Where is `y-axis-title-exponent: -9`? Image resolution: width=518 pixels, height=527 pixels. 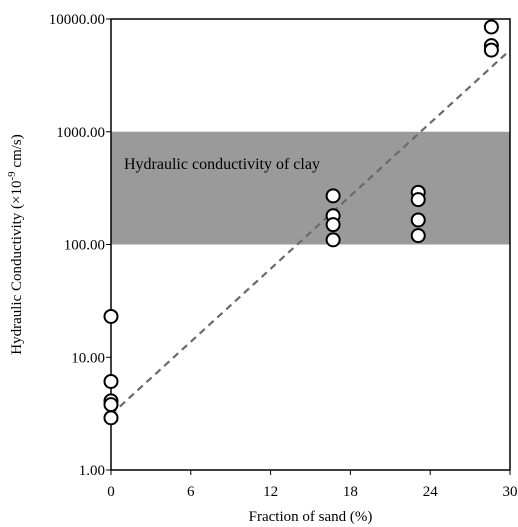 y-axis-title-exponent: -9 is located at coordinates (12, 176).